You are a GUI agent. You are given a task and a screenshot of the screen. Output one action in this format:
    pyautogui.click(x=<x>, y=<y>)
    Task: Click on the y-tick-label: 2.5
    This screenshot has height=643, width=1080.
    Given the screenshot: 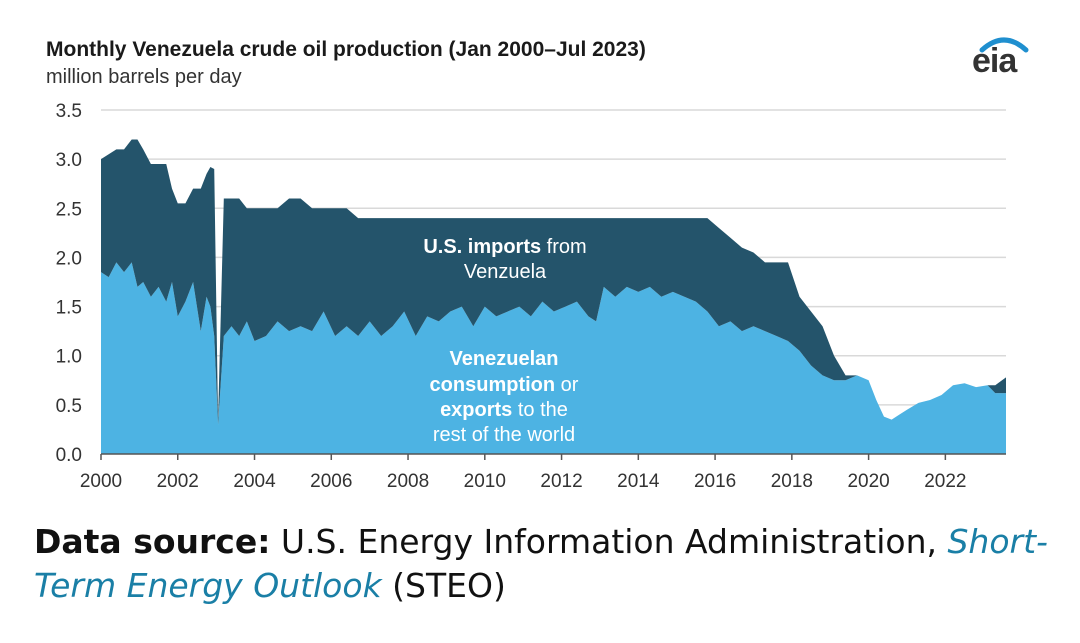 What is the action you would take?
    pyautogui.click(x=69, y=209)
    